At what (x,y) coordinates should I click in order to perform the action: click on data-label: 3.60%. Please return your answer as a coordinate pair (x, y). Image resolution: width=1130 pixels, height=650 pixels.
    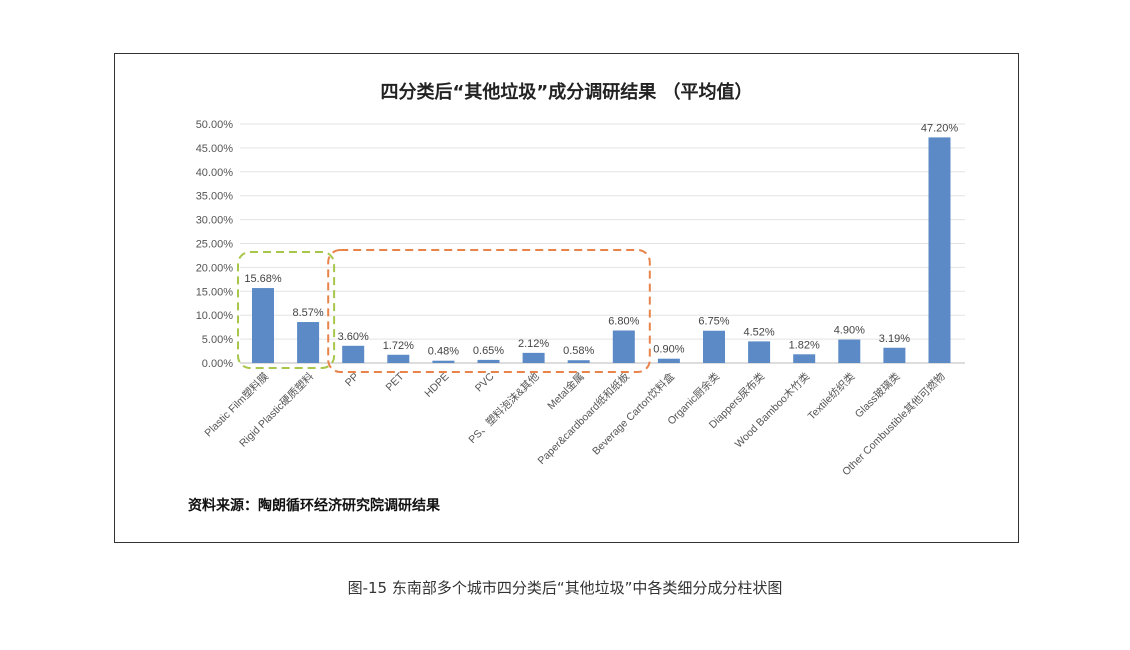
    Looking at the image, I should click on (353, 337).